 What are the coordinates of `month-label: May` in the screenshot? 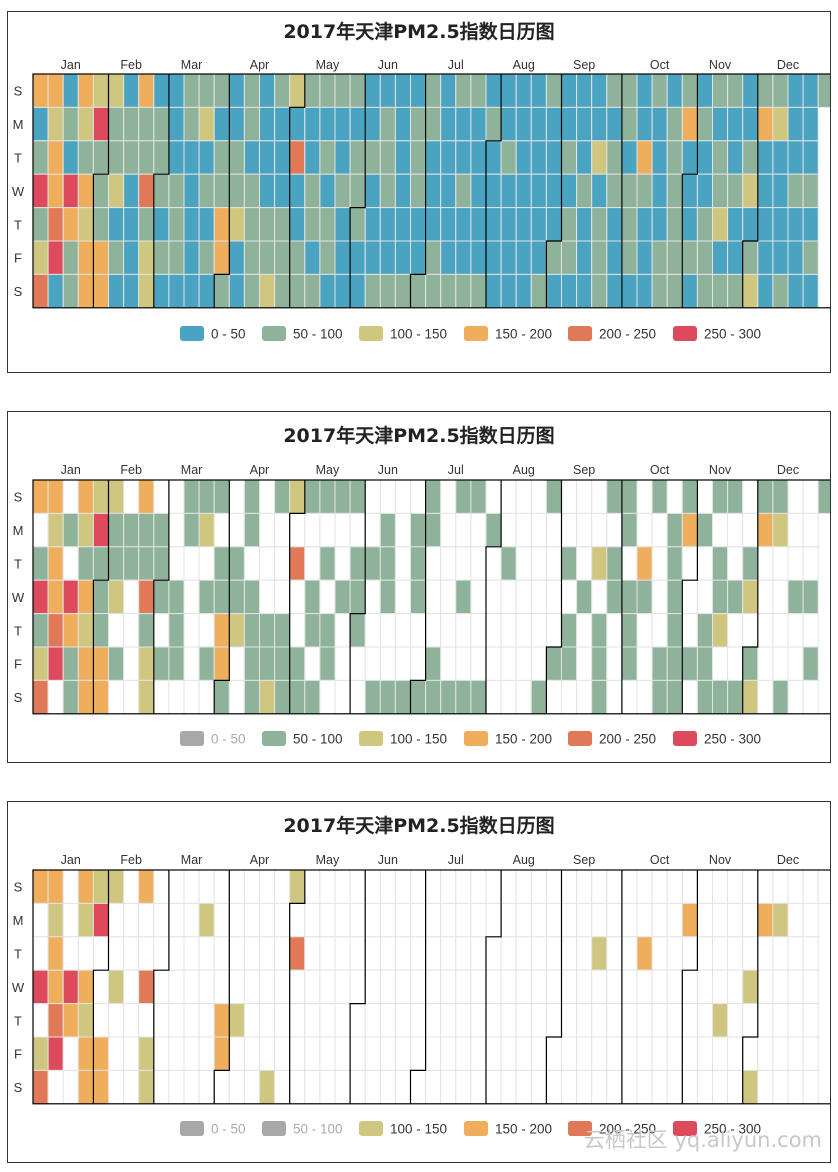 It's located at (328, 470).